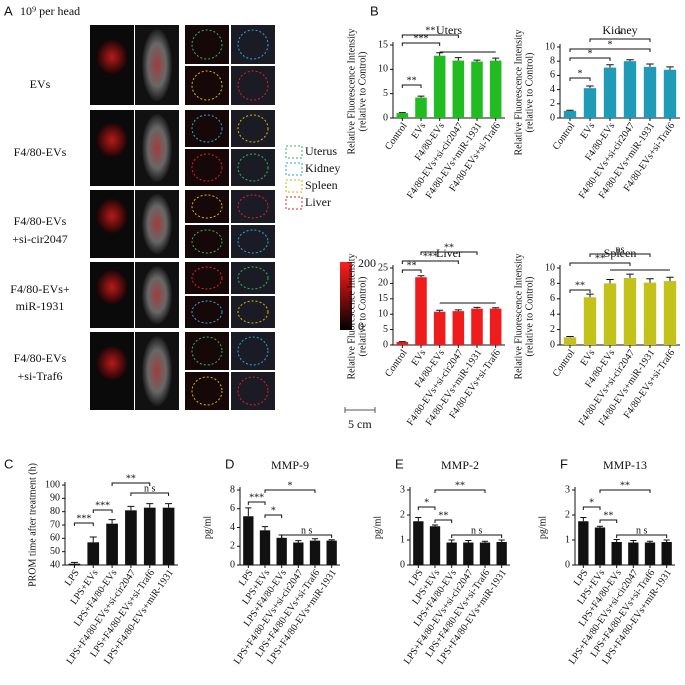 The height and width of the screenshot is (685, 685). What do you see at coordinates (40, 289) in the screenshot?
I see `row-label: F4/80-EVs+` at bounding box center [40, 289].